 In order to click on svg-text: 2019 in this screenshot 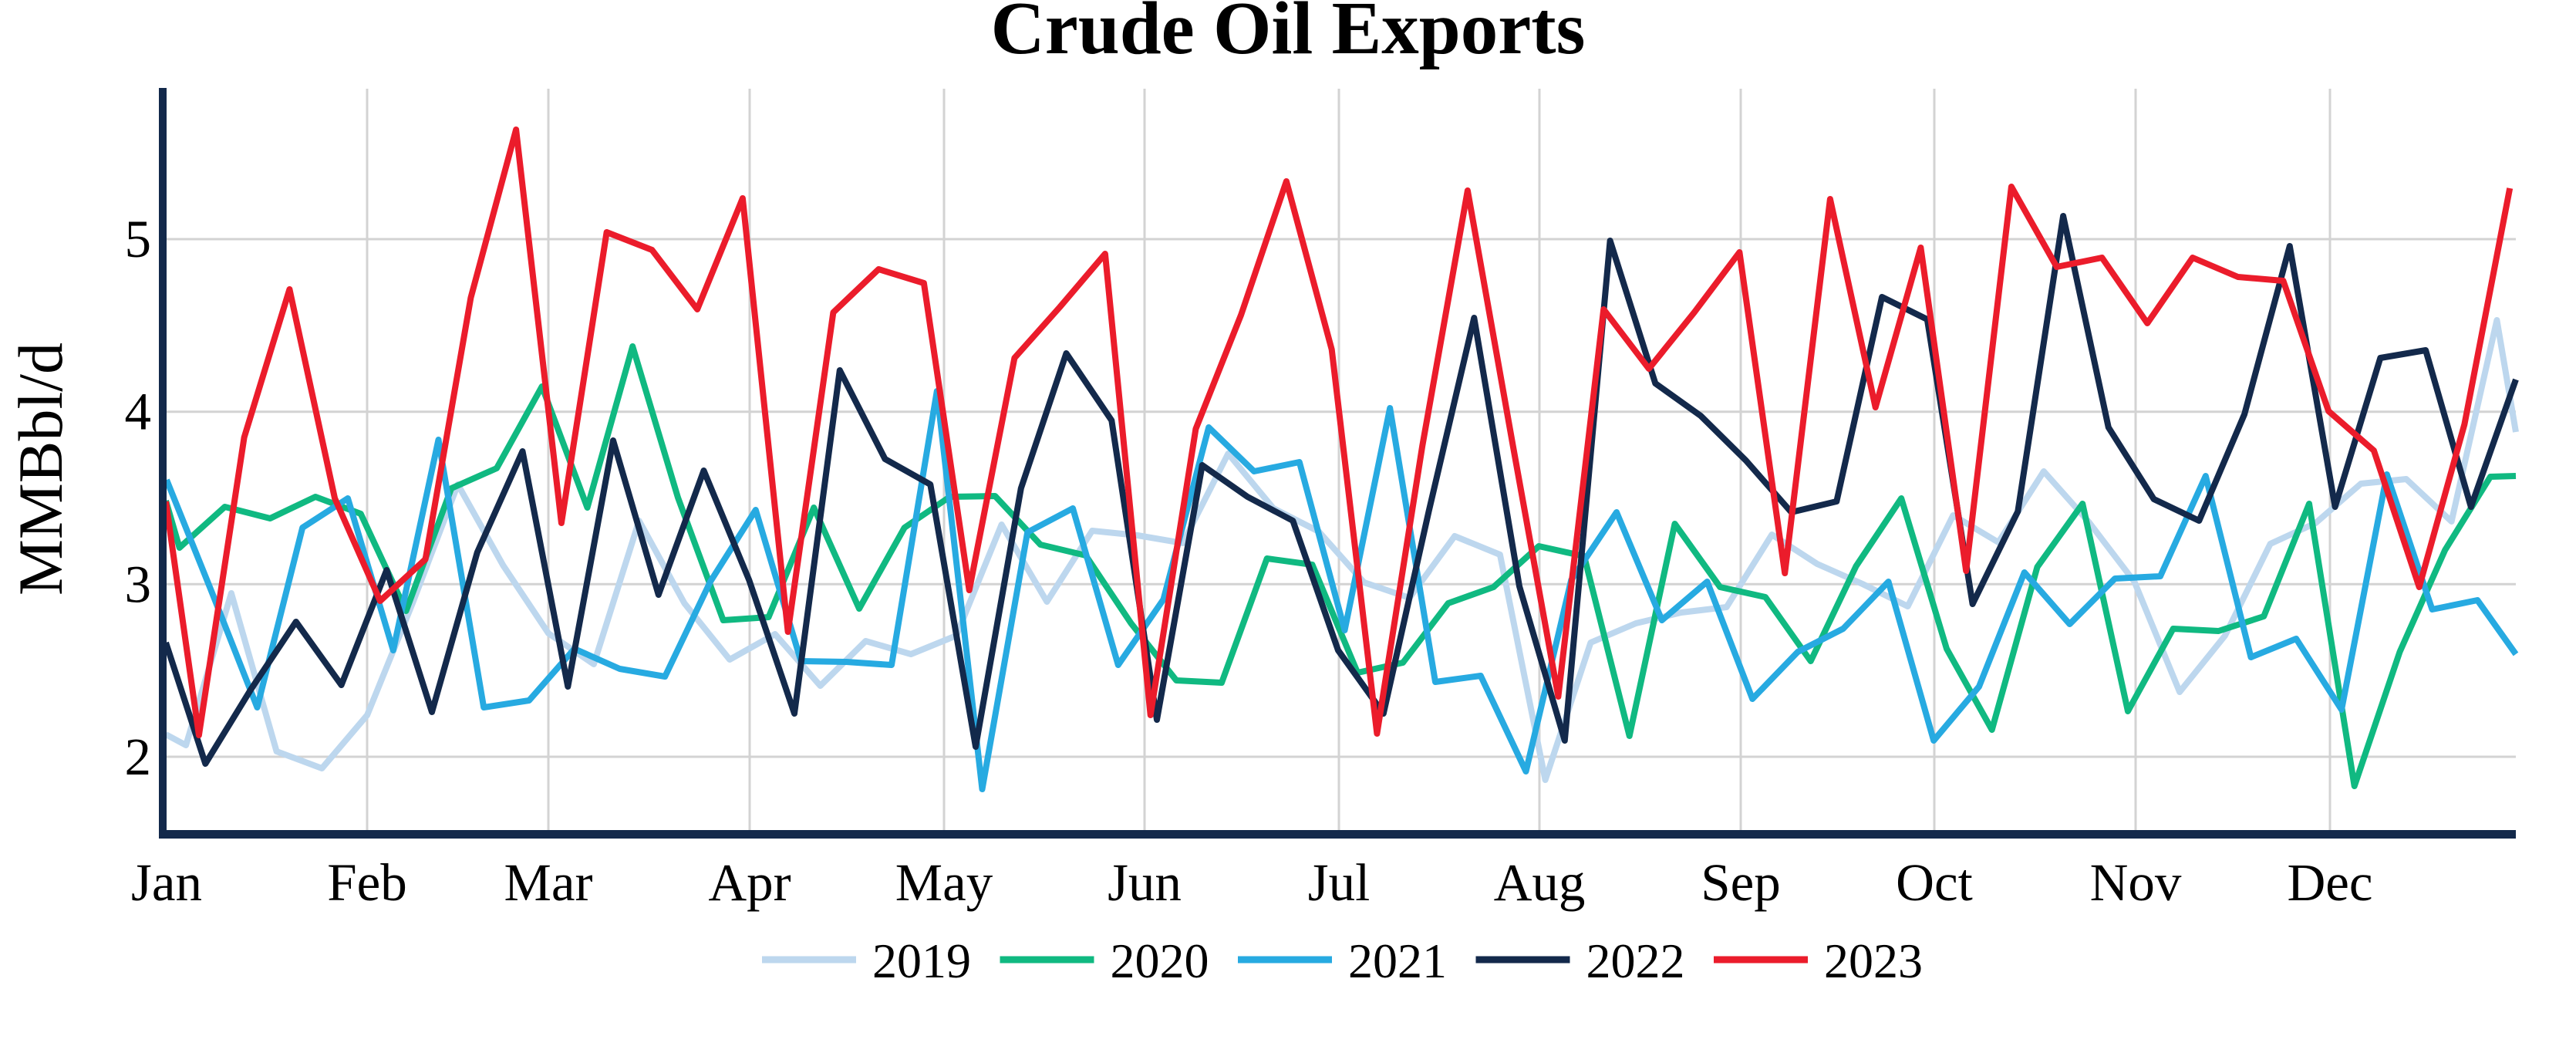, I will do `click(921, 960)`.